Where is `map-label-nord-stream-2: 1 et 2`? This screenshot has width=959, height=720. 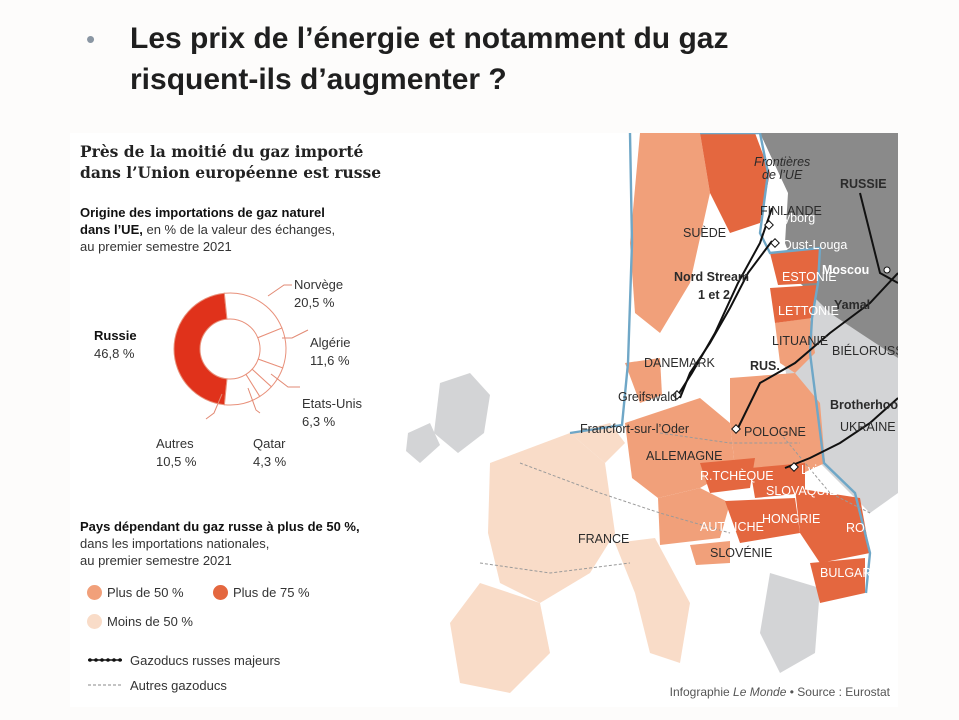 map-label-nord-stream-2: 1 et 2 is located at coordinates (714, 295).